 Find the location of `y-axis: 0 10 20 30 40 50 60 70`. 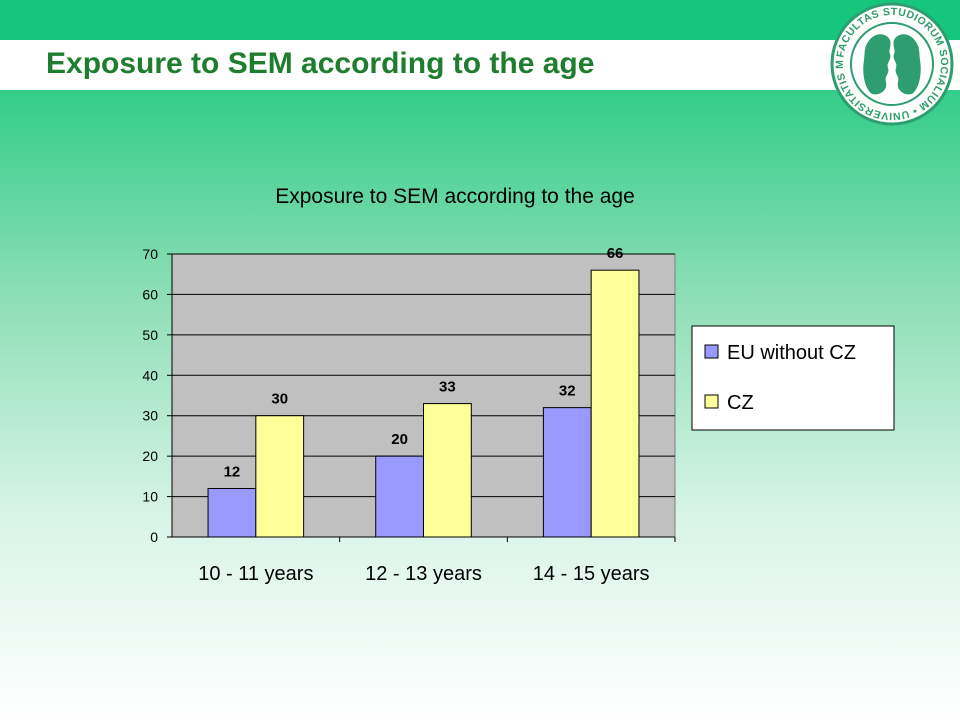

y-axis: 0 10 20 30 40 50 60 70 is located at coordinates (157, 395).